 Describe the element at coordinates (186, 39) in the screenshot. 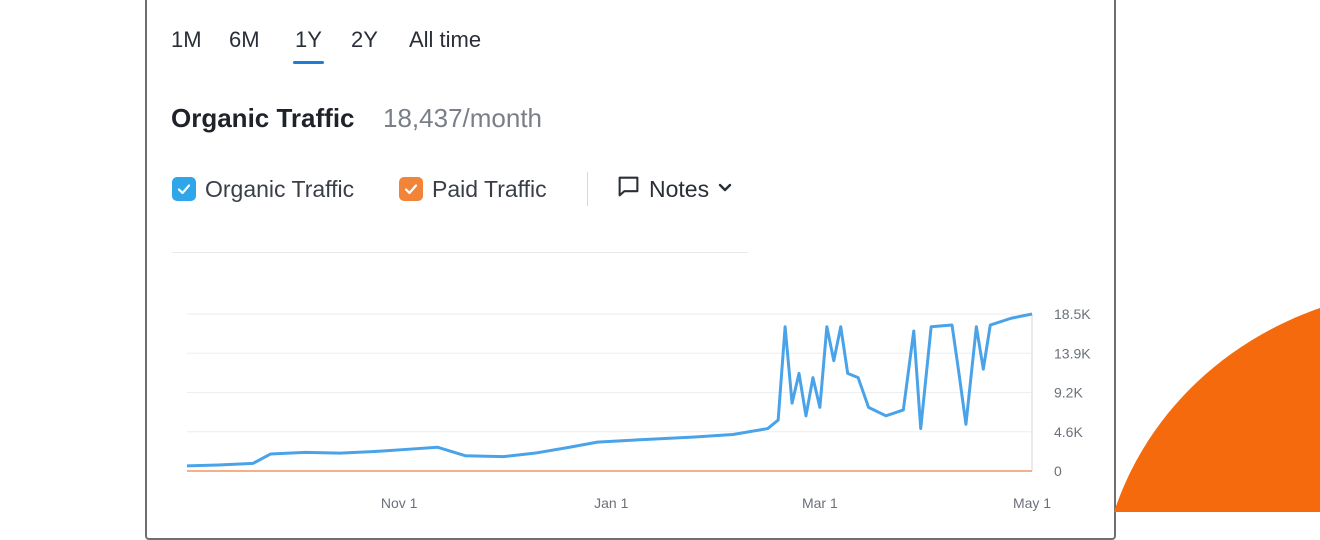

I see `tab-1m: 1M` at that location.